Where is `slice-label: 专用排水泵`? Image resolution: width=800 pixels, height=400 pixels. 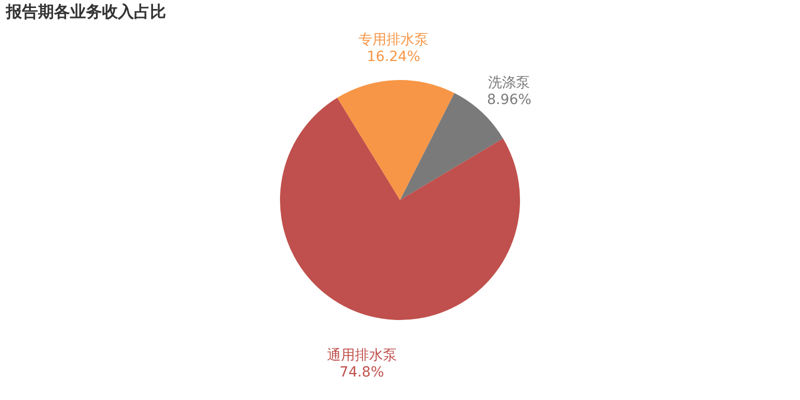
slice-label: 专用排水泵 is located at coordinates (393, 40).